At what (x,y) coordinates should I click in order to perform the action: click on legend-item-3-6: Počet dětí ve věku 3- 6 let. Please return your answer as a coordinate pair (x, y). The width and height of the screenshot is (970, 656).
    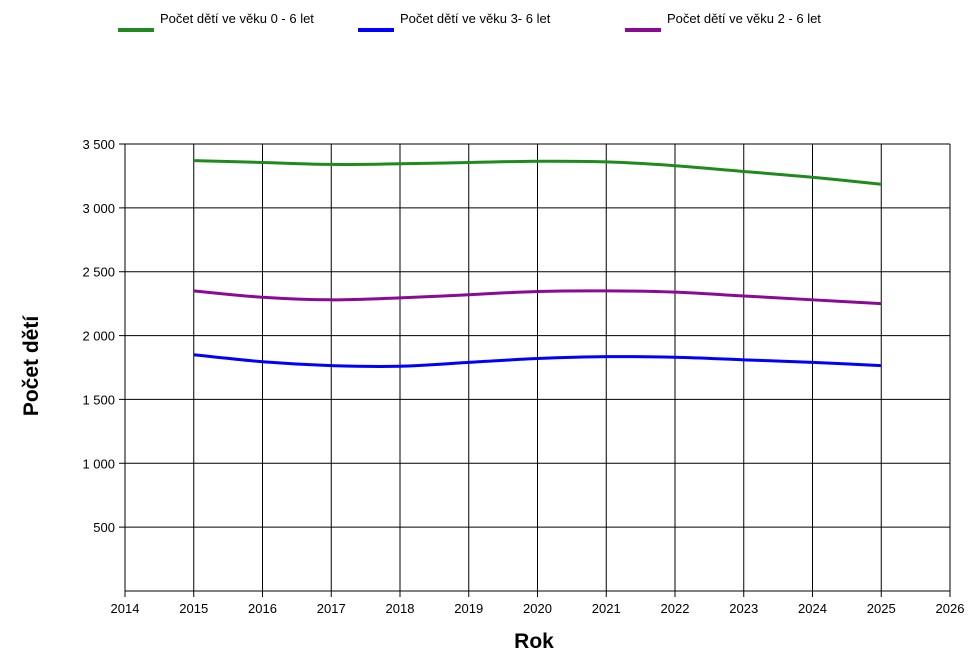
    Looking at the image, I should click on (465, 22).